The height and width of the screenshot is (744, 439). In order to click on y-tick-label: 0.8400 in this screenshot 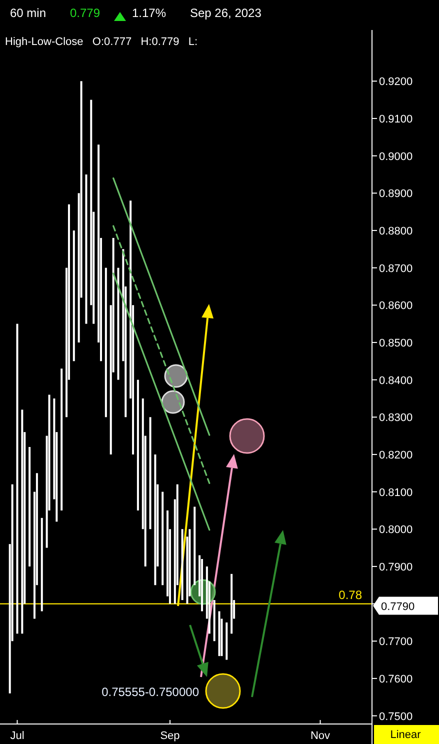, I will do `click(396, 380)`.